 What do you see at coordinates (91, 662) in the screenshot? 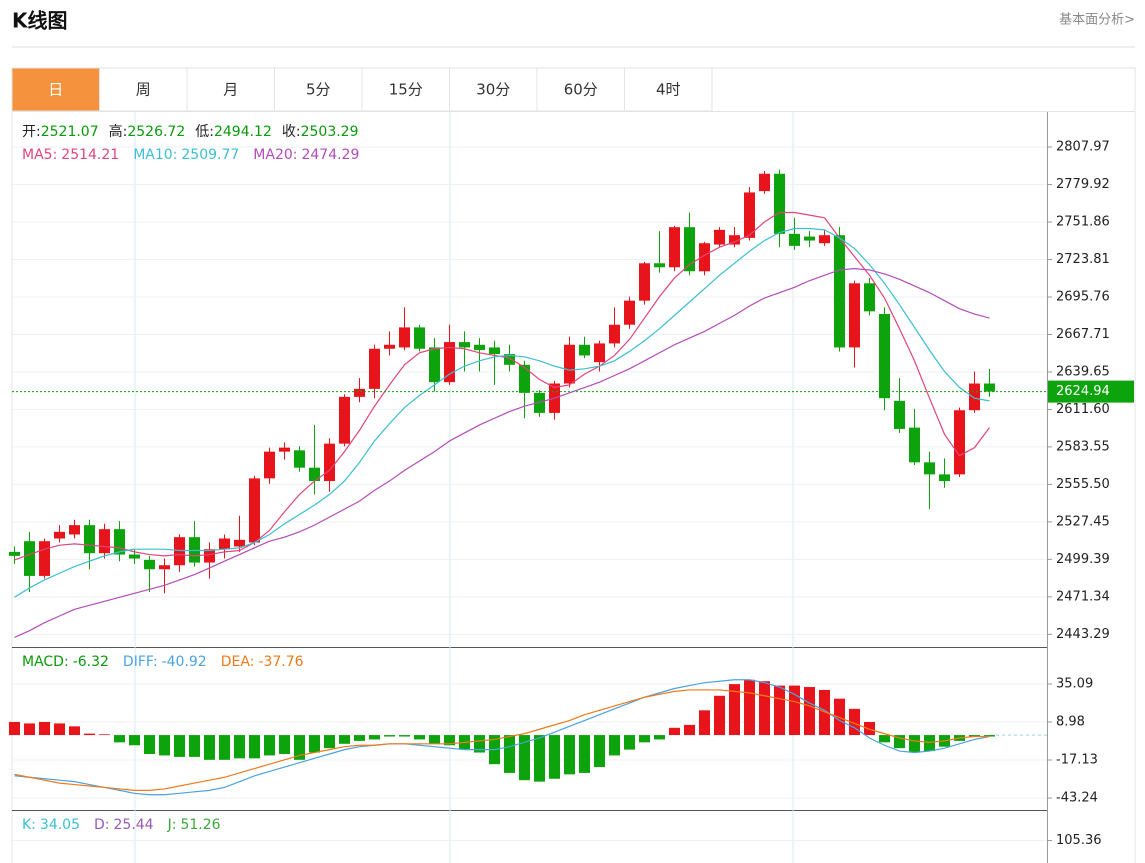
I see `legend-value: -6.32` at bounding box center [91, 662].